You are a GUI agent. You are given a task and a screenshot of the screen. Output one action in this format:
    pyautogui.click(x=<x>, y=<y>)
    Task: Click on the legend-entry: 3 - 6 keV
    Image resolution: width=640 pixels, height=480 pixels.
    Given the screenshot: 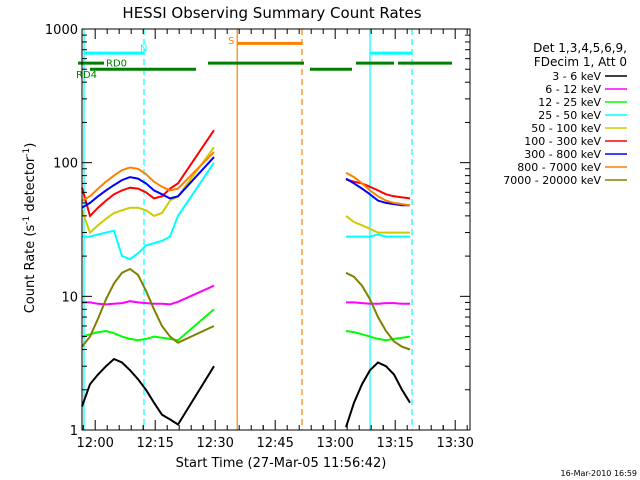 What is the action you would take?
    pyautogui.click(x=576, y=76)
    